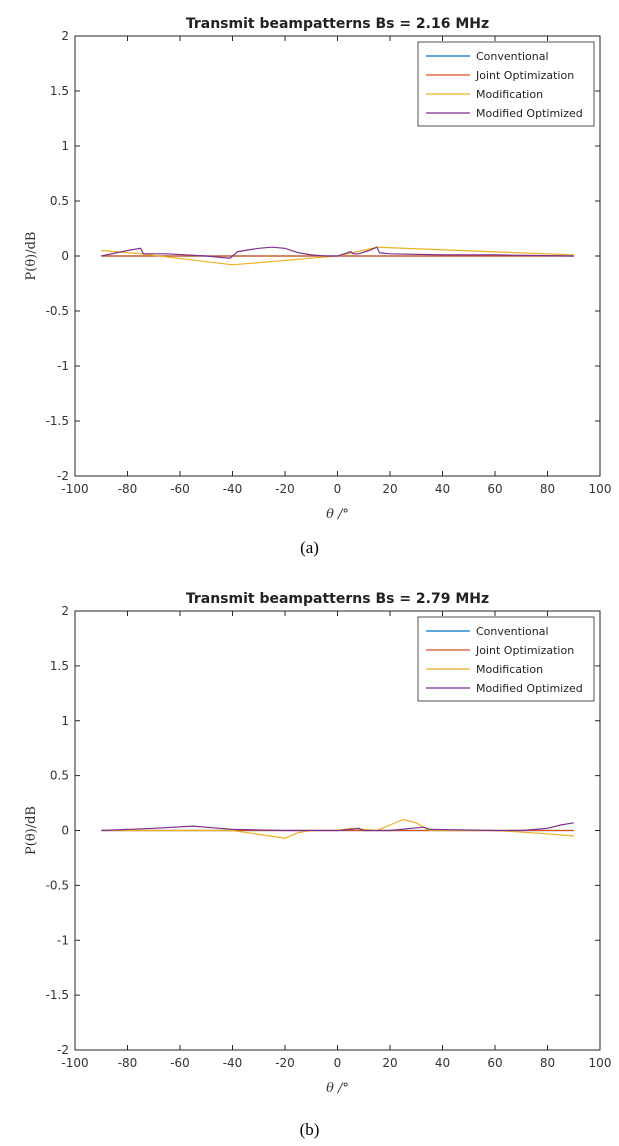  Describe the element at coordinates (309, 1129) in the screenshot. I see `caption-b: (b)` at that location.